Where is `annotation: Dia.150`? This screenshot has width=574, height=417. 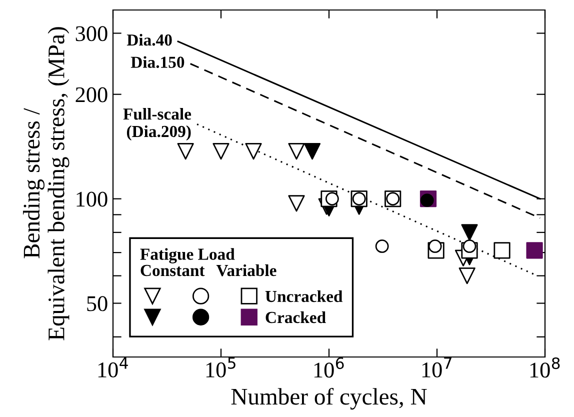
annotation: Dia.150 is located at coordinates (157, 62).